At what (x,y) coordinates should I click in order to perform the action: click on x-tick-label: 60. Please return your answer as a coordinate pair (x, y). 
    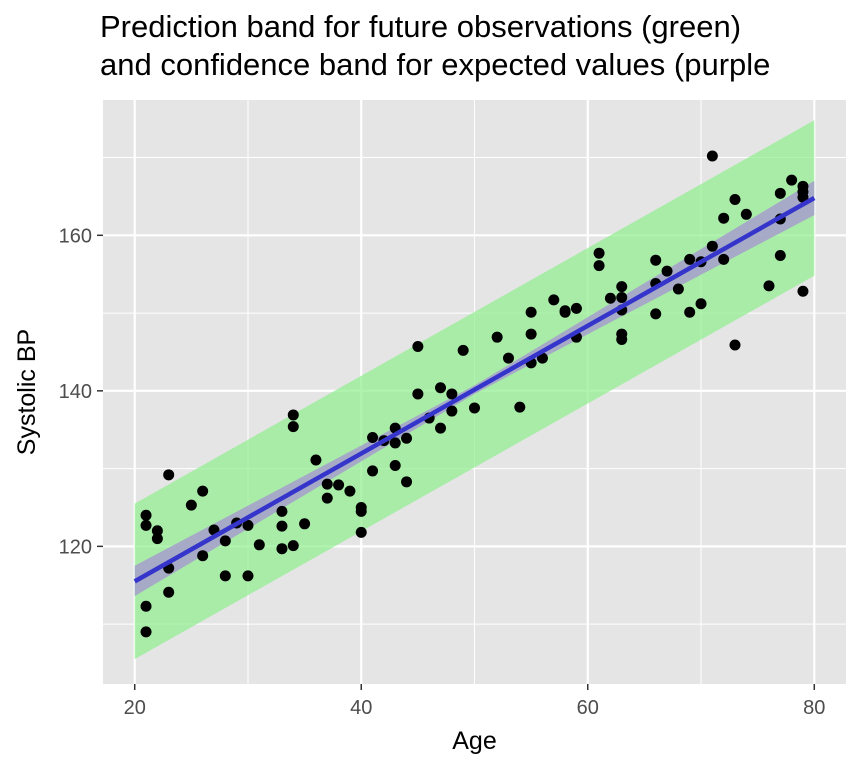
    Looking at the image, I should click on (588, 708).